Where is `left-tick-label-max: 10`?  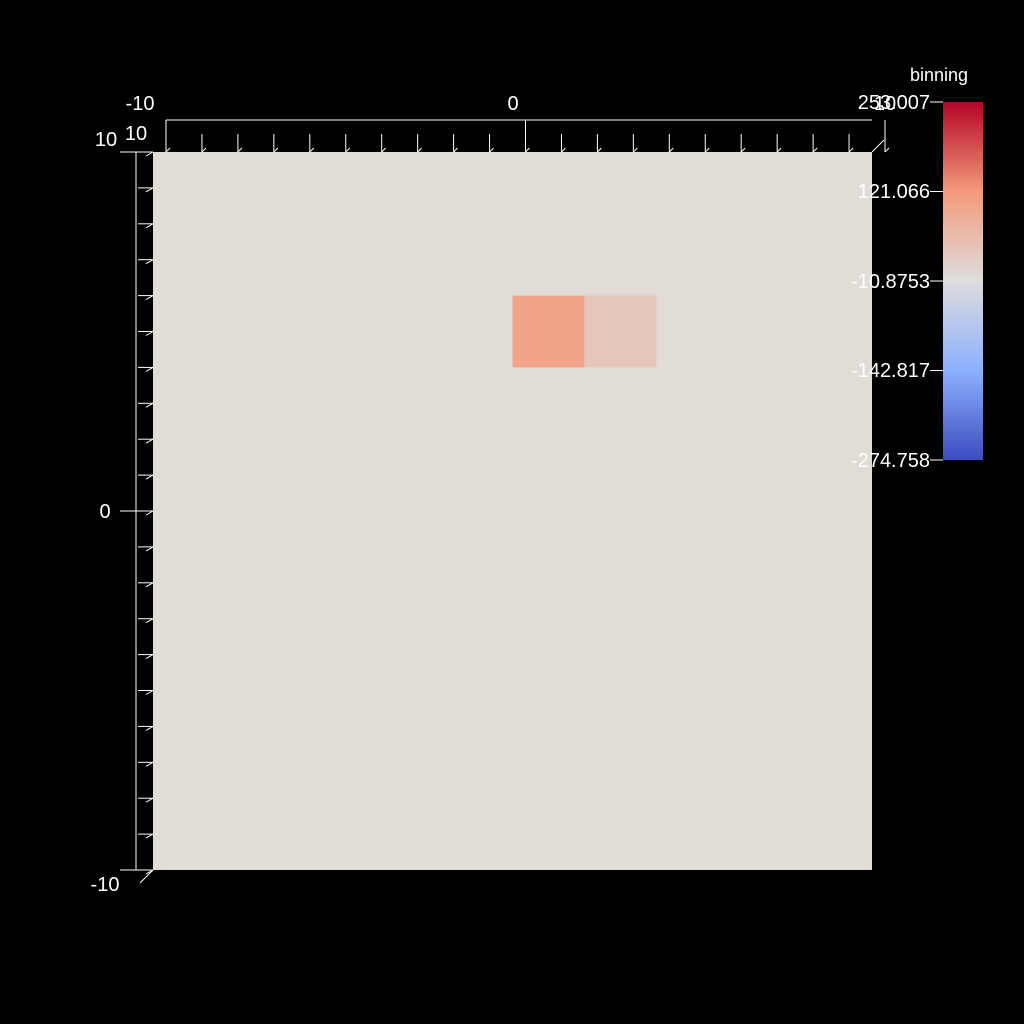
left-tick-label-max: 10 is located at coordinates (106, 140).